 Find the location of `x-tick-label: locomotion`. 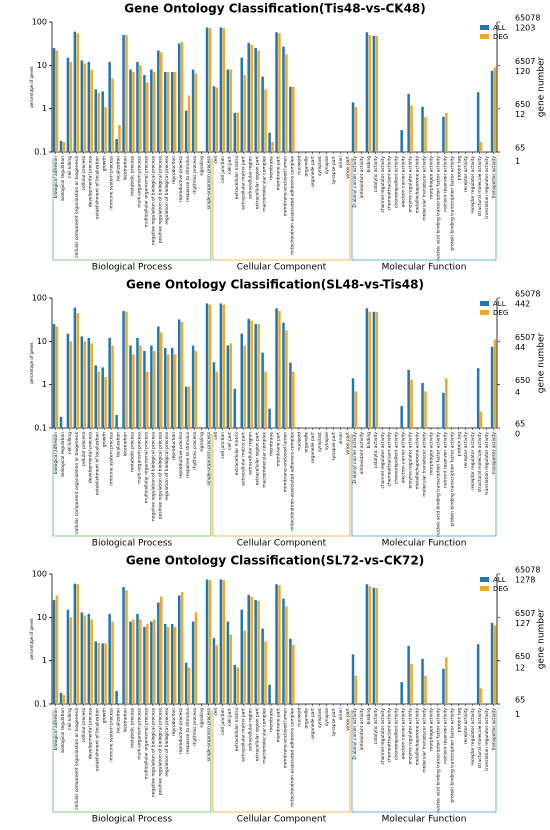

x-tick-label: locomotion is located at coordinates (126, 720).